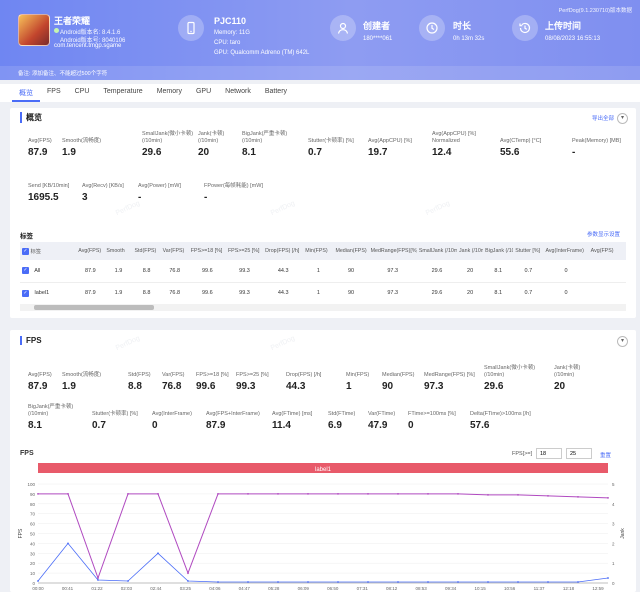 The image size is (640, 592). What do you see at coordinates (33, 553) in the screenshot?
I see `y-tick-label: 30` at bounding box center [33, 553].